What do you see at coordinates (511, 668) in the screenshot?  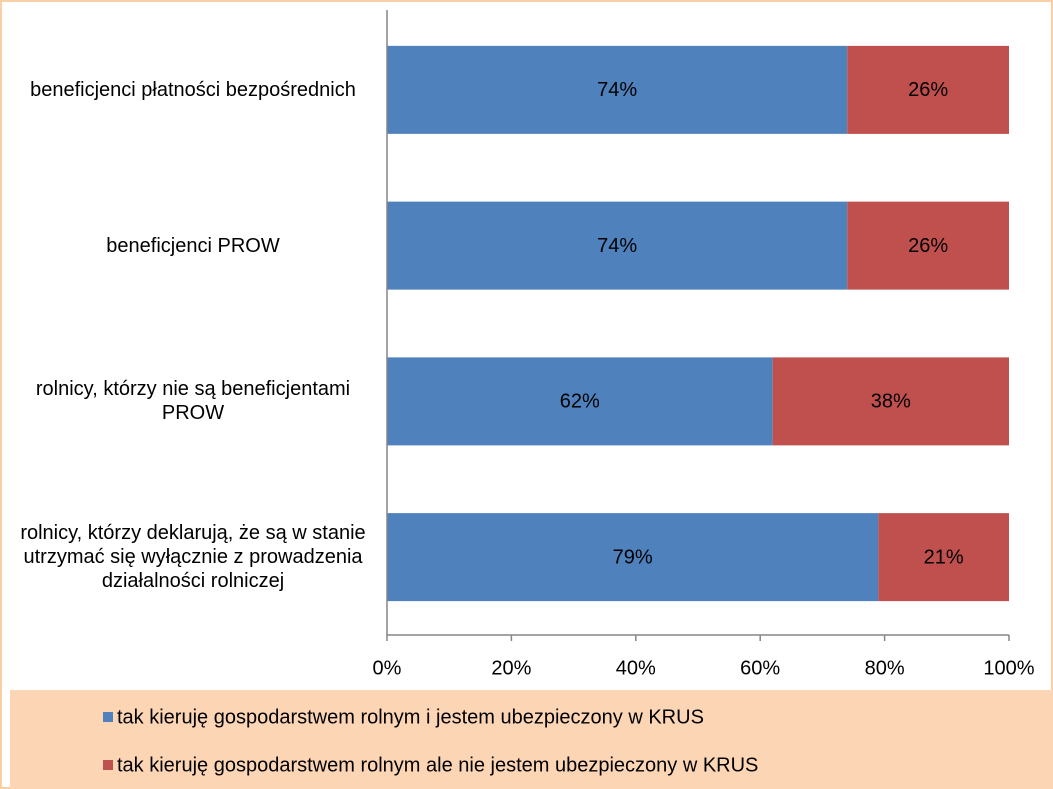 I see `x-tick-label: 20%` at bounding box center [511, 668].